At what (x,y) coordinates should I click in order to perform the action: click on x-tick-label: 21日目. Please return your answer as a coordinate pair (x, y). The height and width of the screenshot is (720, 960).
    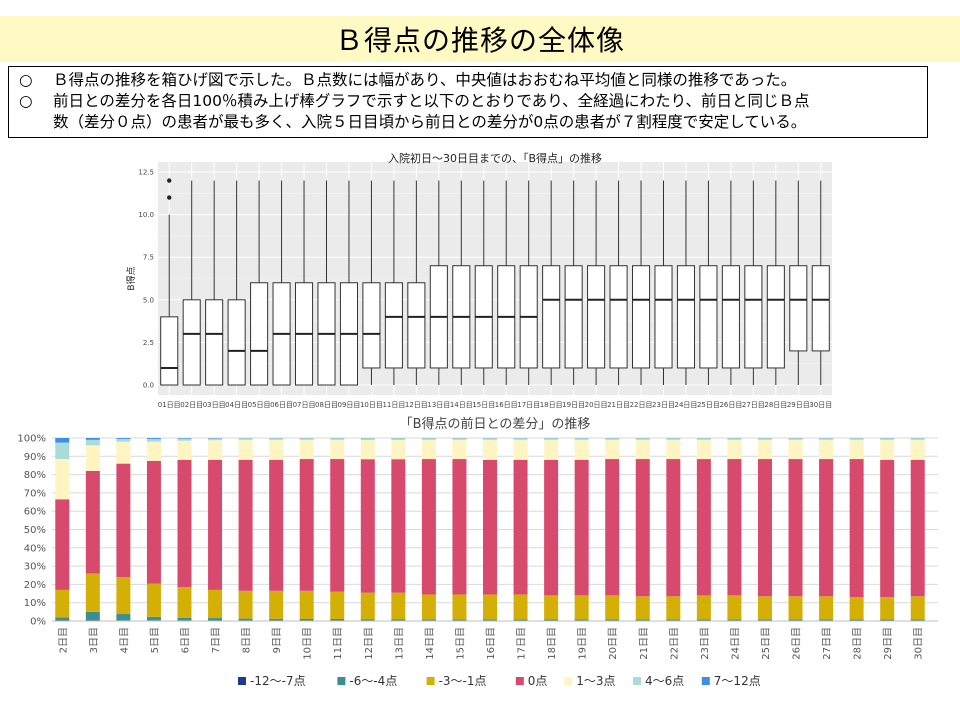
    Looking at the image, I should click on (644, 643).